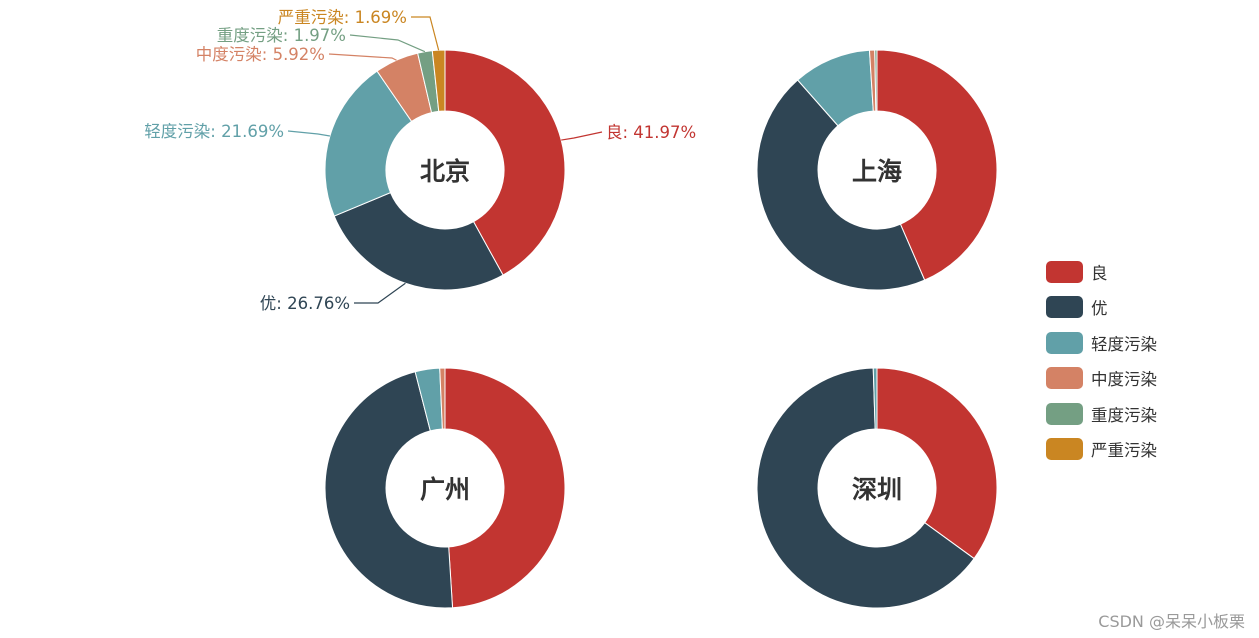 Image resolution: width=1259 pixels, height=638 pixels. What do you see at coordinates (438, 80) in the screenshot?
I see `slice-严重污染` at bounding box center [438, 80].